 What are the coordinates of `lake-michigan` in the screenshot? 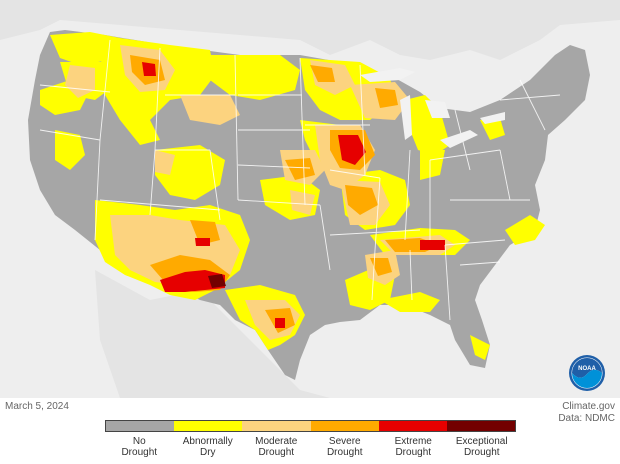 It's located at (406, 117).